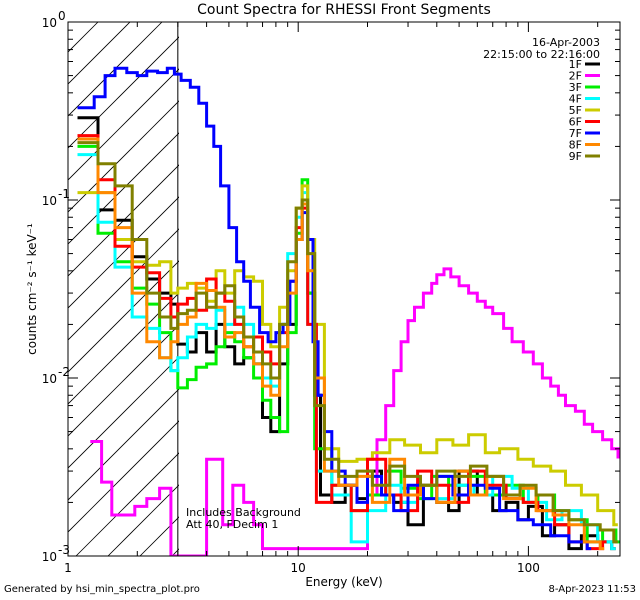  Describe the element at coordinates (575, 156) in the screenshot. I see `legend-label-9F: 9F` at that location.